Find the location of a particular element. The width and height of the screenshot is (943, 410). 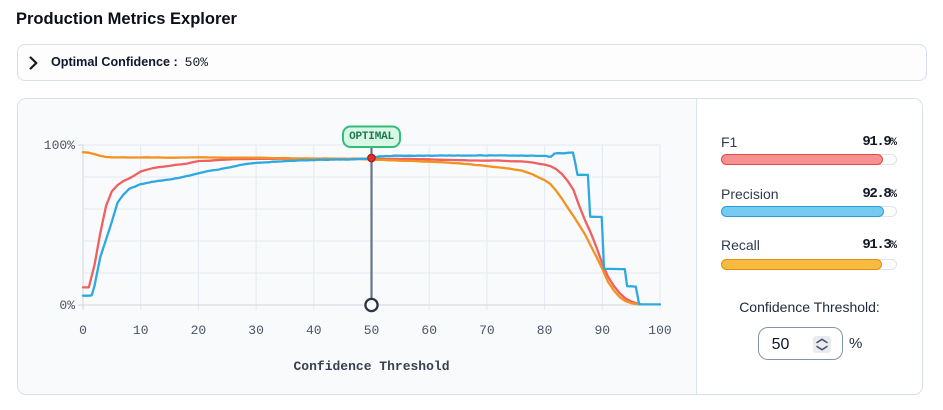

svg-text: OPTIMAL is located at coordinates (371, 137).